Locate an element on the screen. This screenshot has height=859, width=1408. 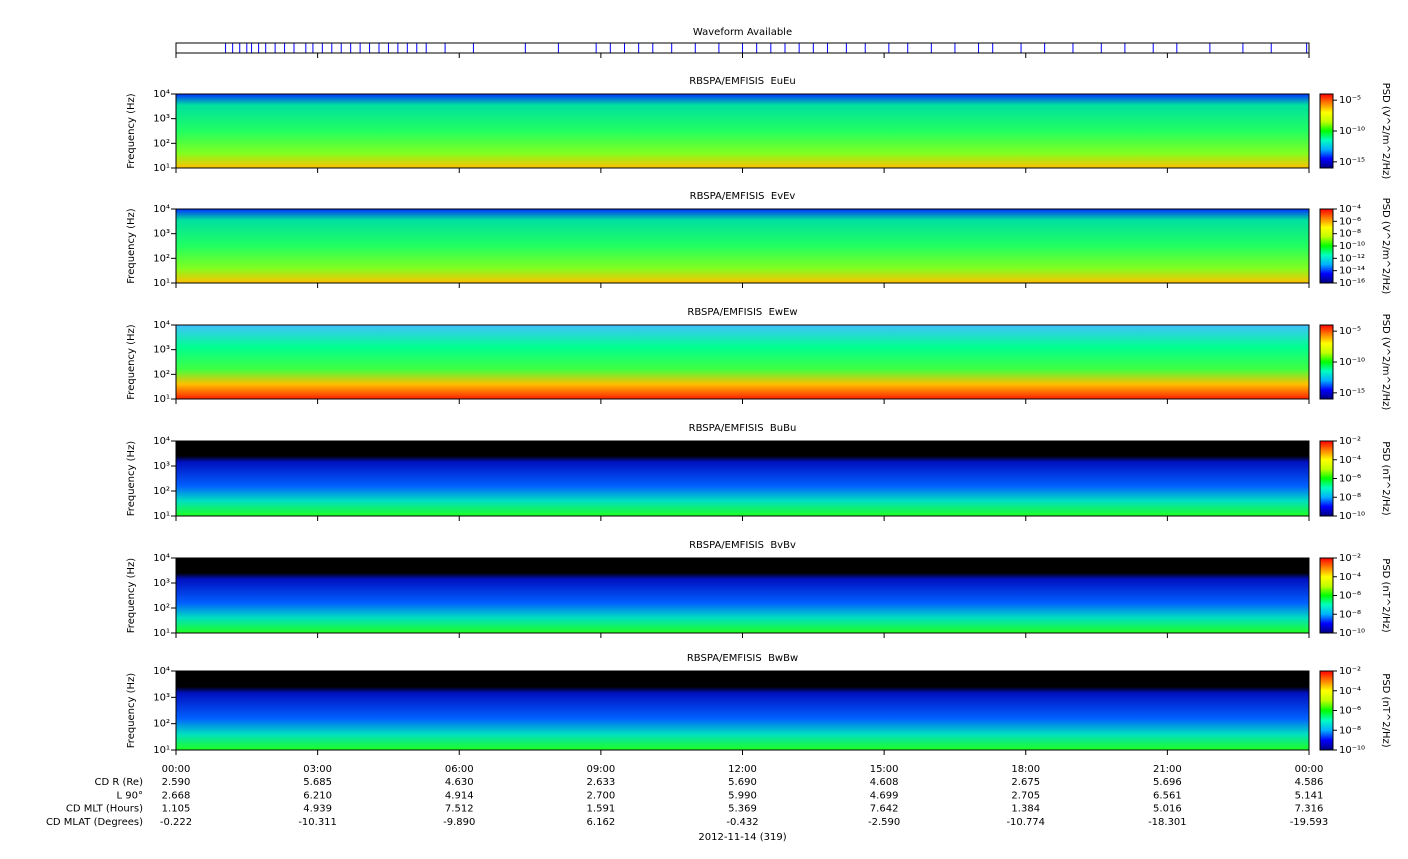
ephemeris-label: CD MLAT (Degrees) is located at coordinates (94, 822).